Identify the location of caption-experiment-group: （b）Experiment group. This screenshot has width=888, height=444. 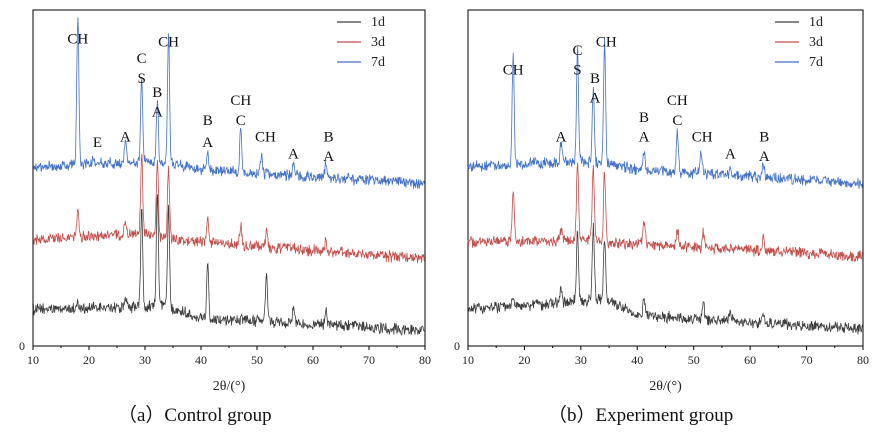
(641, 415).